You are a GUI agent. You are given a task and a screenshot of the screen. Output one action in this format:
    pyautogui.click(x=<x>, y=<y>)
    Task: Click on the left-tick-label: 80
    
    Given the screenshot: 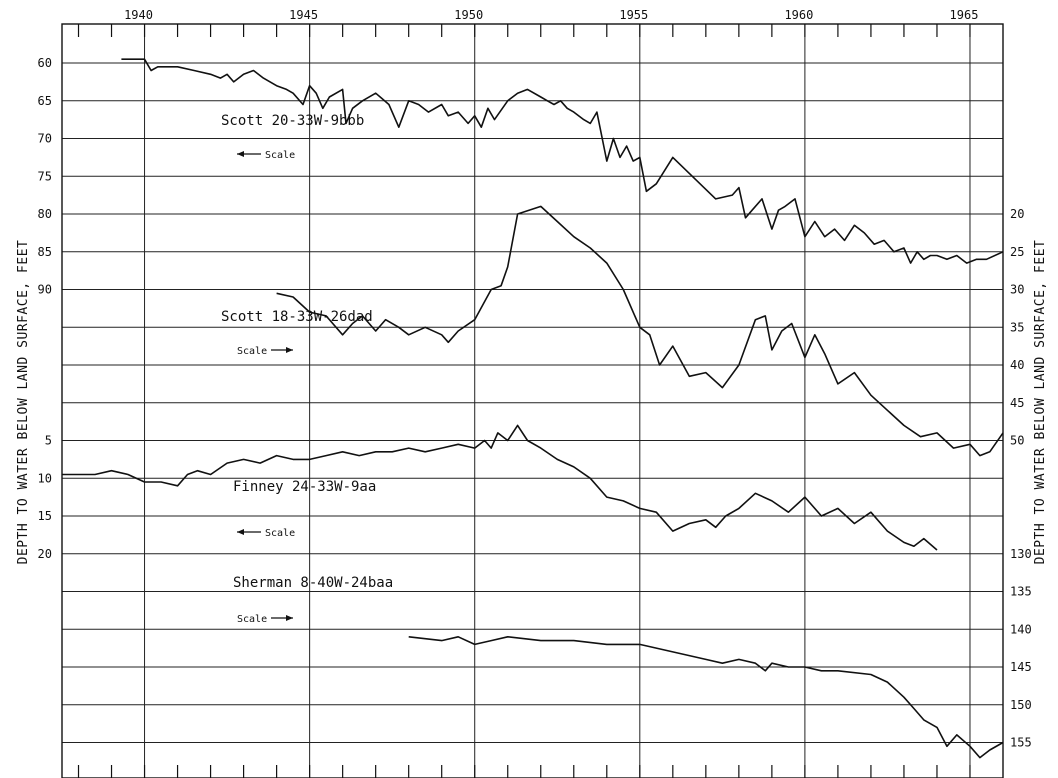 What is the action you would take?
    pyautogui.click(x=45, y=214)
    